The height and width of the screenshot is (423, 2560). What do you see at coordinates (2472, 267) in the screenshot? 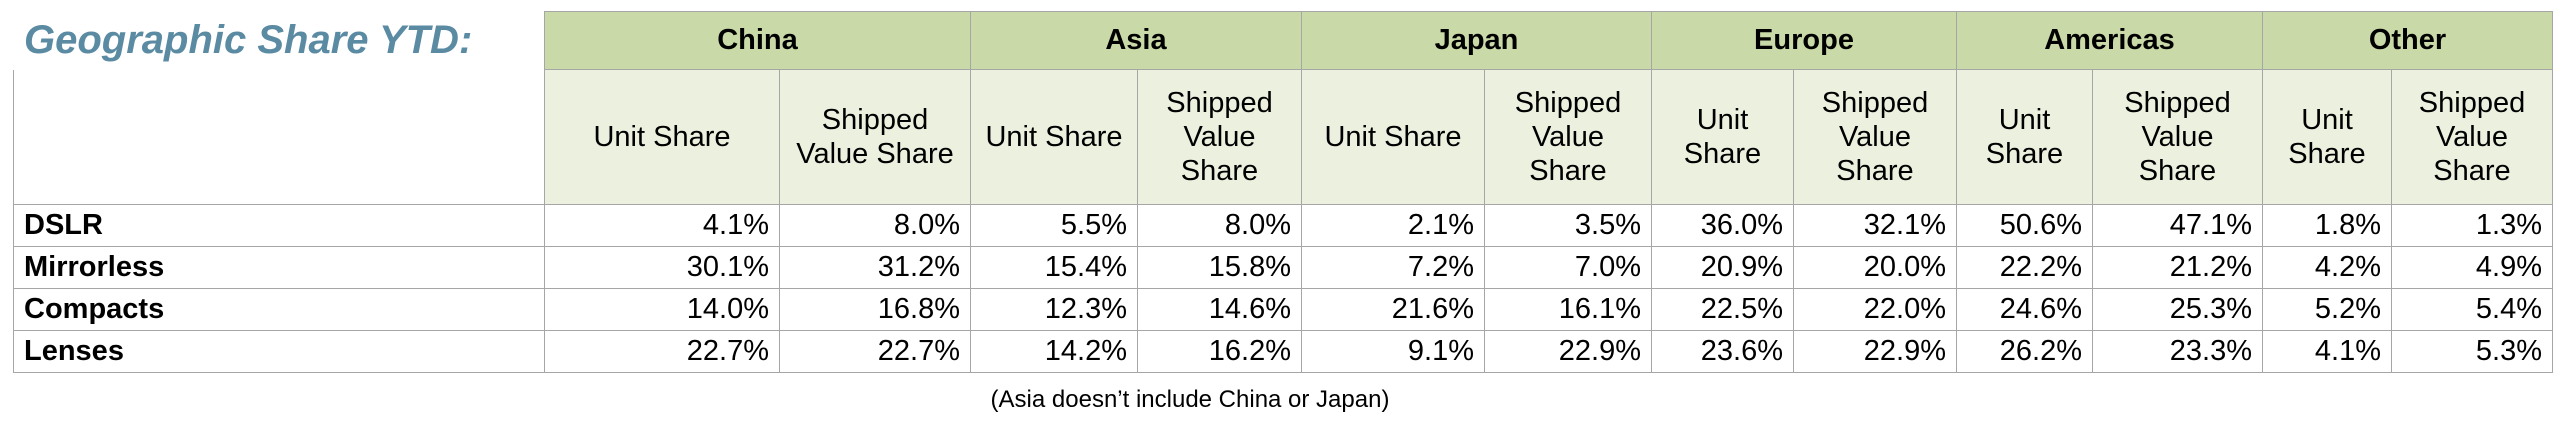
I see `table-cell: 4.9%` at bounding box center [2472, 267].